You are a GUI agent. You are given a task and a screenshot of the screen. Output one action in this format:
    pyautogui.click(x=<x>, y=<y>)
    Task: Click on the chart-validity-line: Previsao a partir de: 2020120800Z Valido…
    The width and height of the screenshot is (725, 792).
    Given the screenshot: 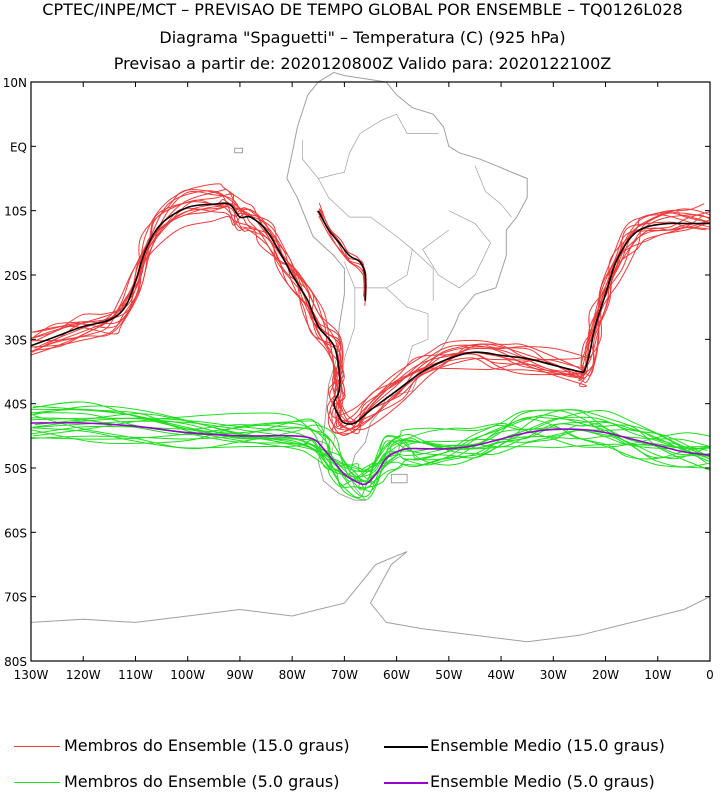 What is the action you would take?
    pyautogui.click(x=362, y=63)
    